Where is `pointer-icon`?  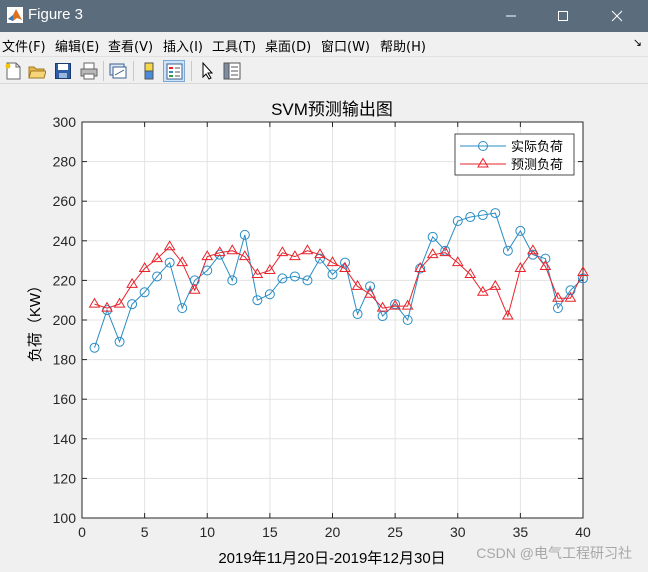
pointer-icon is located at coordinates (208, 71).